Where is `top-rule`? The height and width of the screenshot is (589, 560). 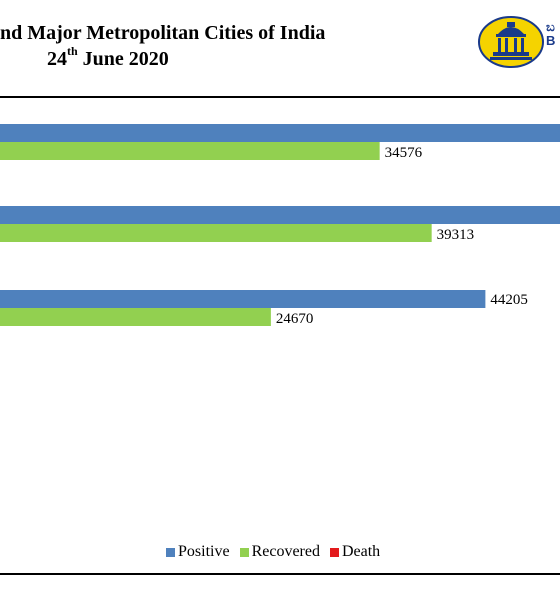
top-rule is located at coordinates (280, 97).